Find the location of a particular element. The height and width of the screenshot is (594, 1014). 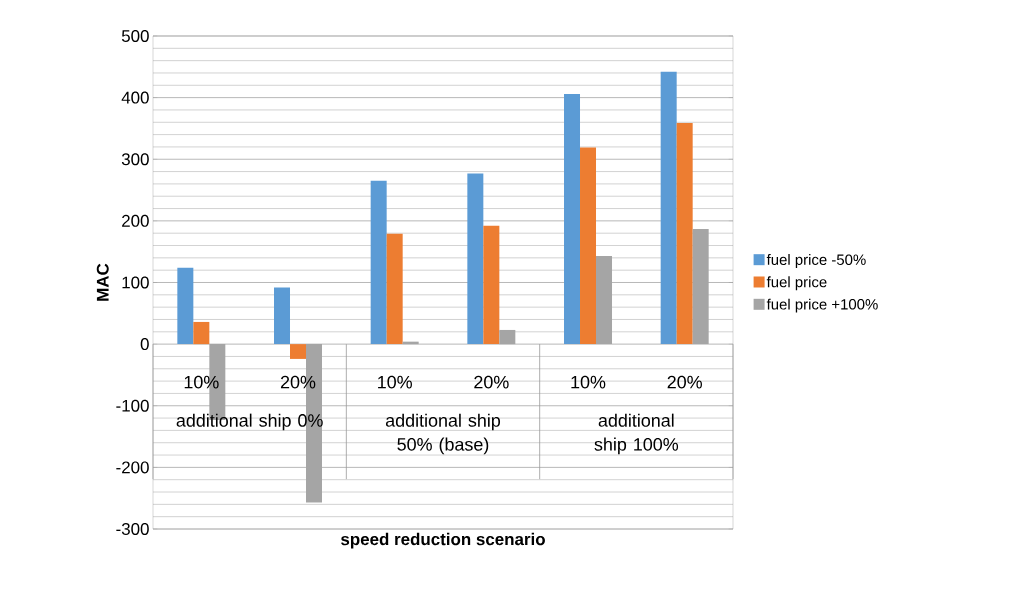

x-axis-title: speed reduction scenario is located at coordinates (443, 540).